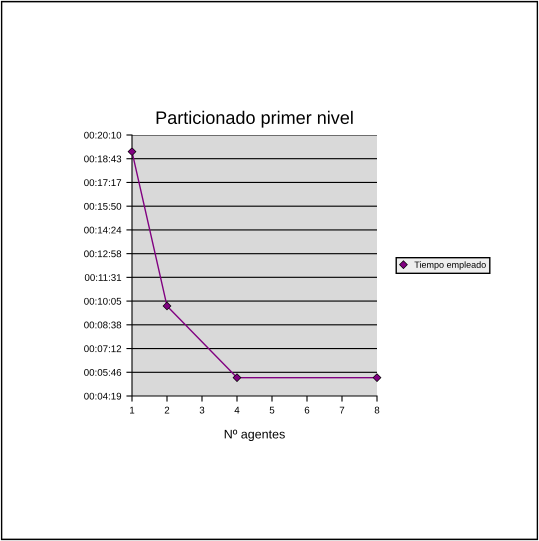 The width and height of the screenshot is (539, 541). Describe the element at coordinates (202, 410) in the screenshot. I see `x-tick-label: 3` at that location.